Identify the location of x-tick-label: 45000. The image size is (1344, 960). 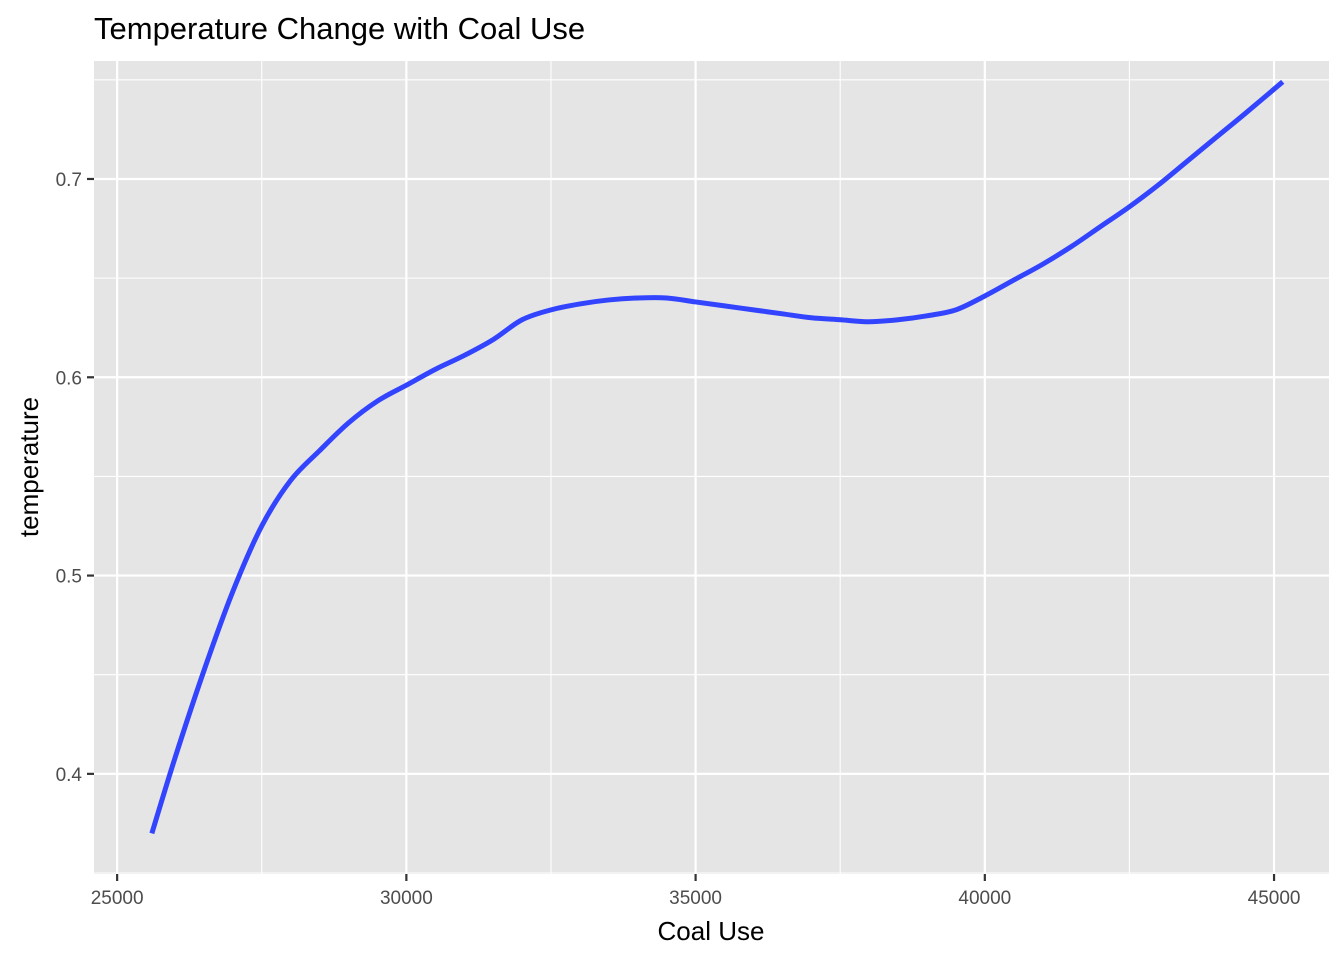
(1274, 898).